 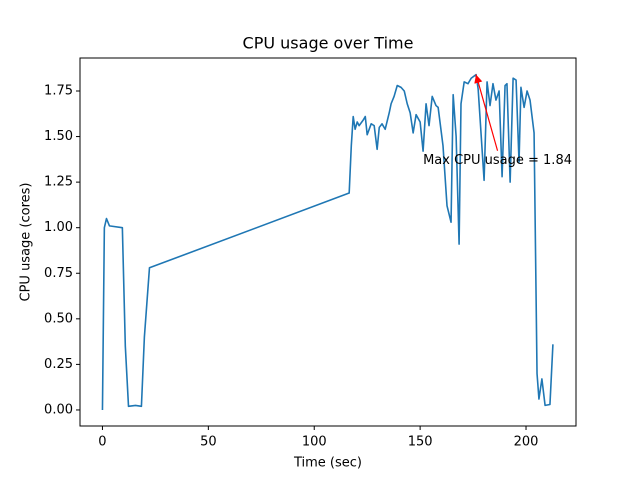 I want to click on y-tick-label: 1.00, so click(x=58, y=227).